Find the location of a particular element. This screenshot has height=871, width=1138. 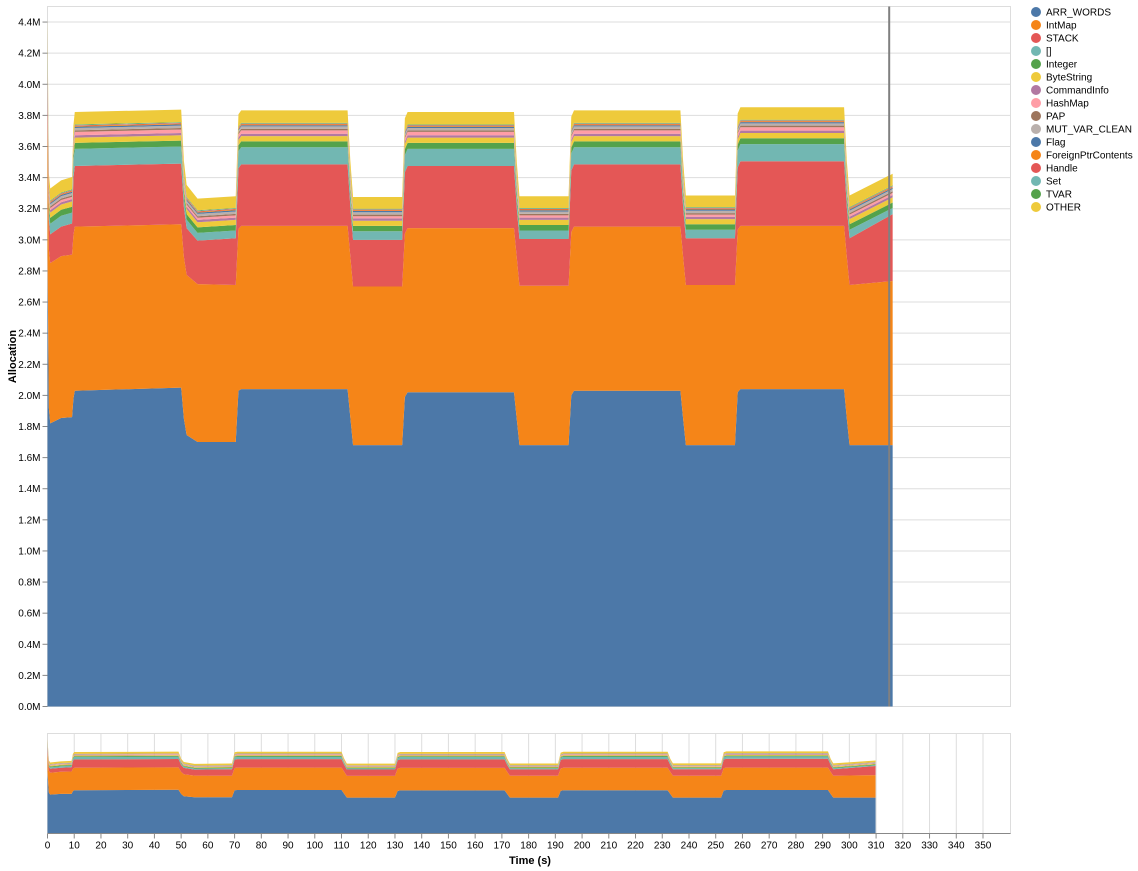

main-y-tick-label: 0.4M is located at coordinates (29, 645).